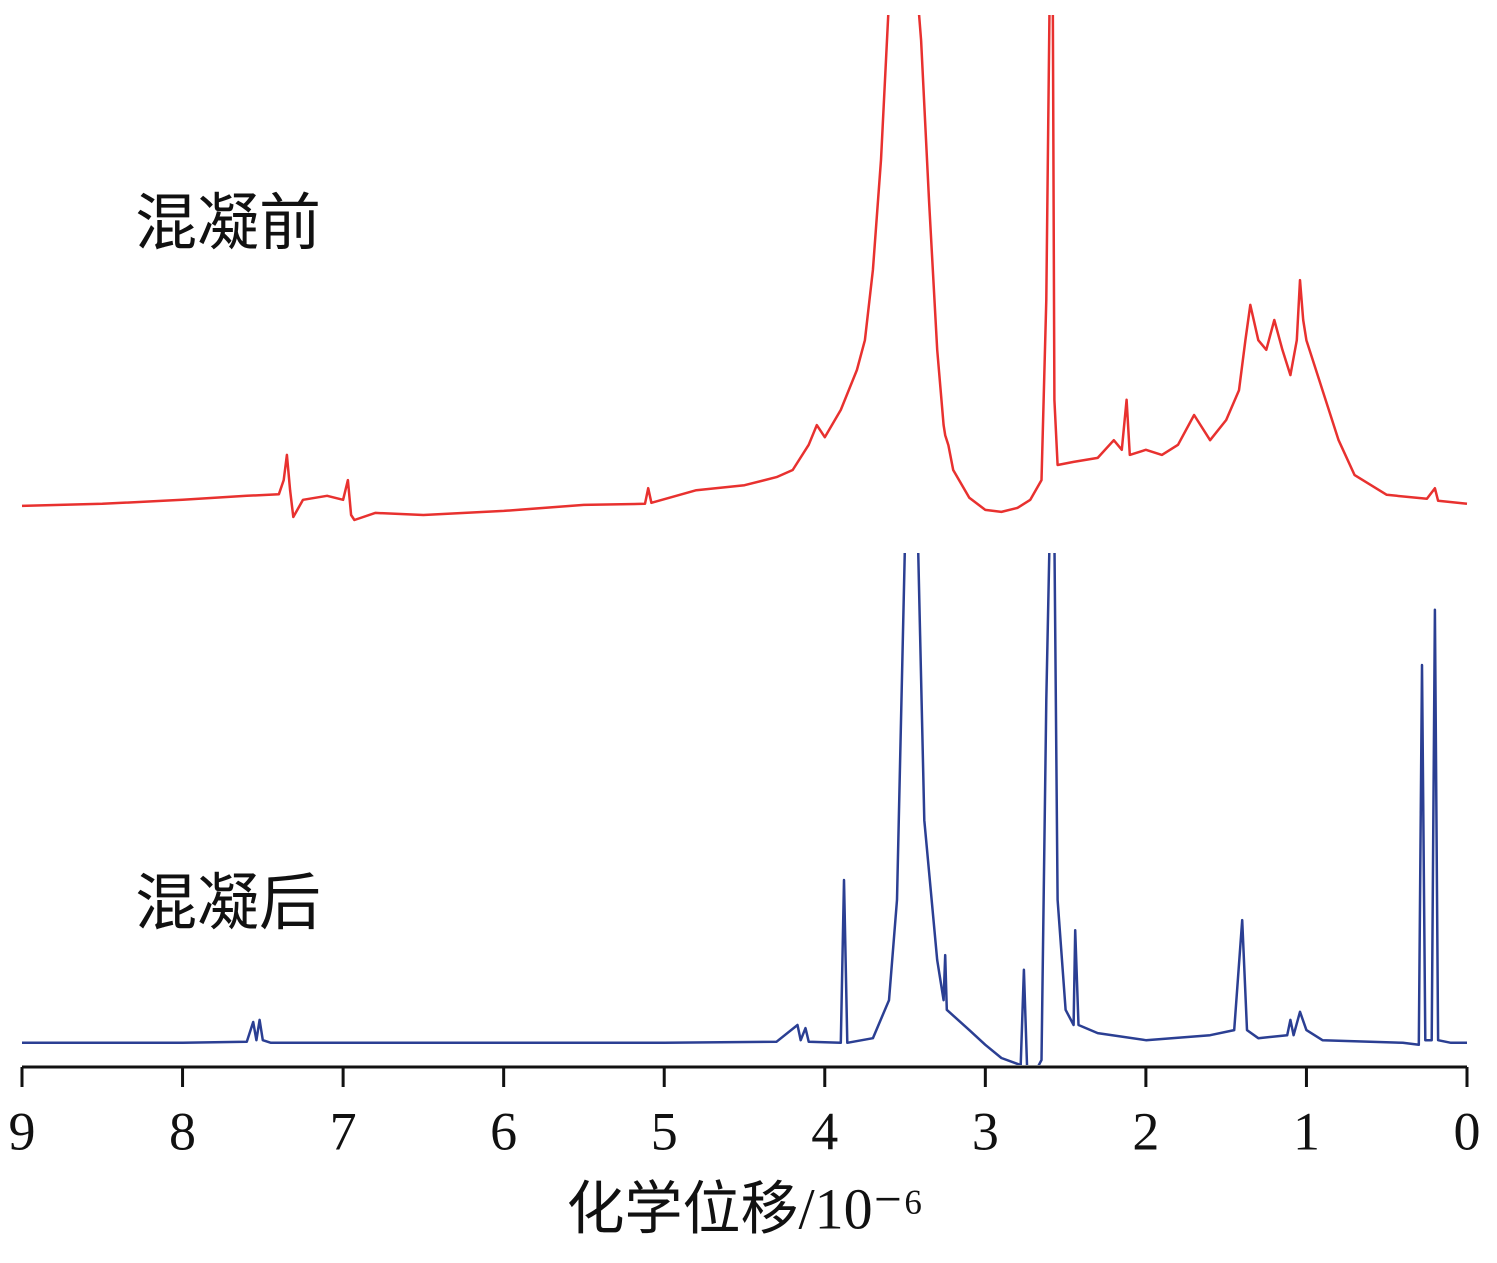 This screenshot has height=1263, width=1497. What do you see at coordinates (1306, 1131) in the screenshot?
I see `x-tick-label: 1` at bounding box center [1306, 1131].